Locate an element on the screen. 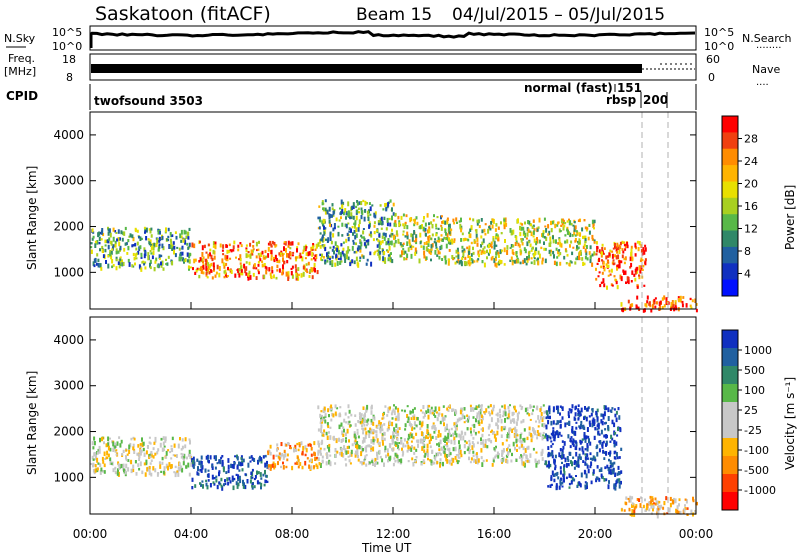 The image size is (800, 554). velocity-cbar-label: Velocity [m s⁻¹] is located at coordinates (790, 423).